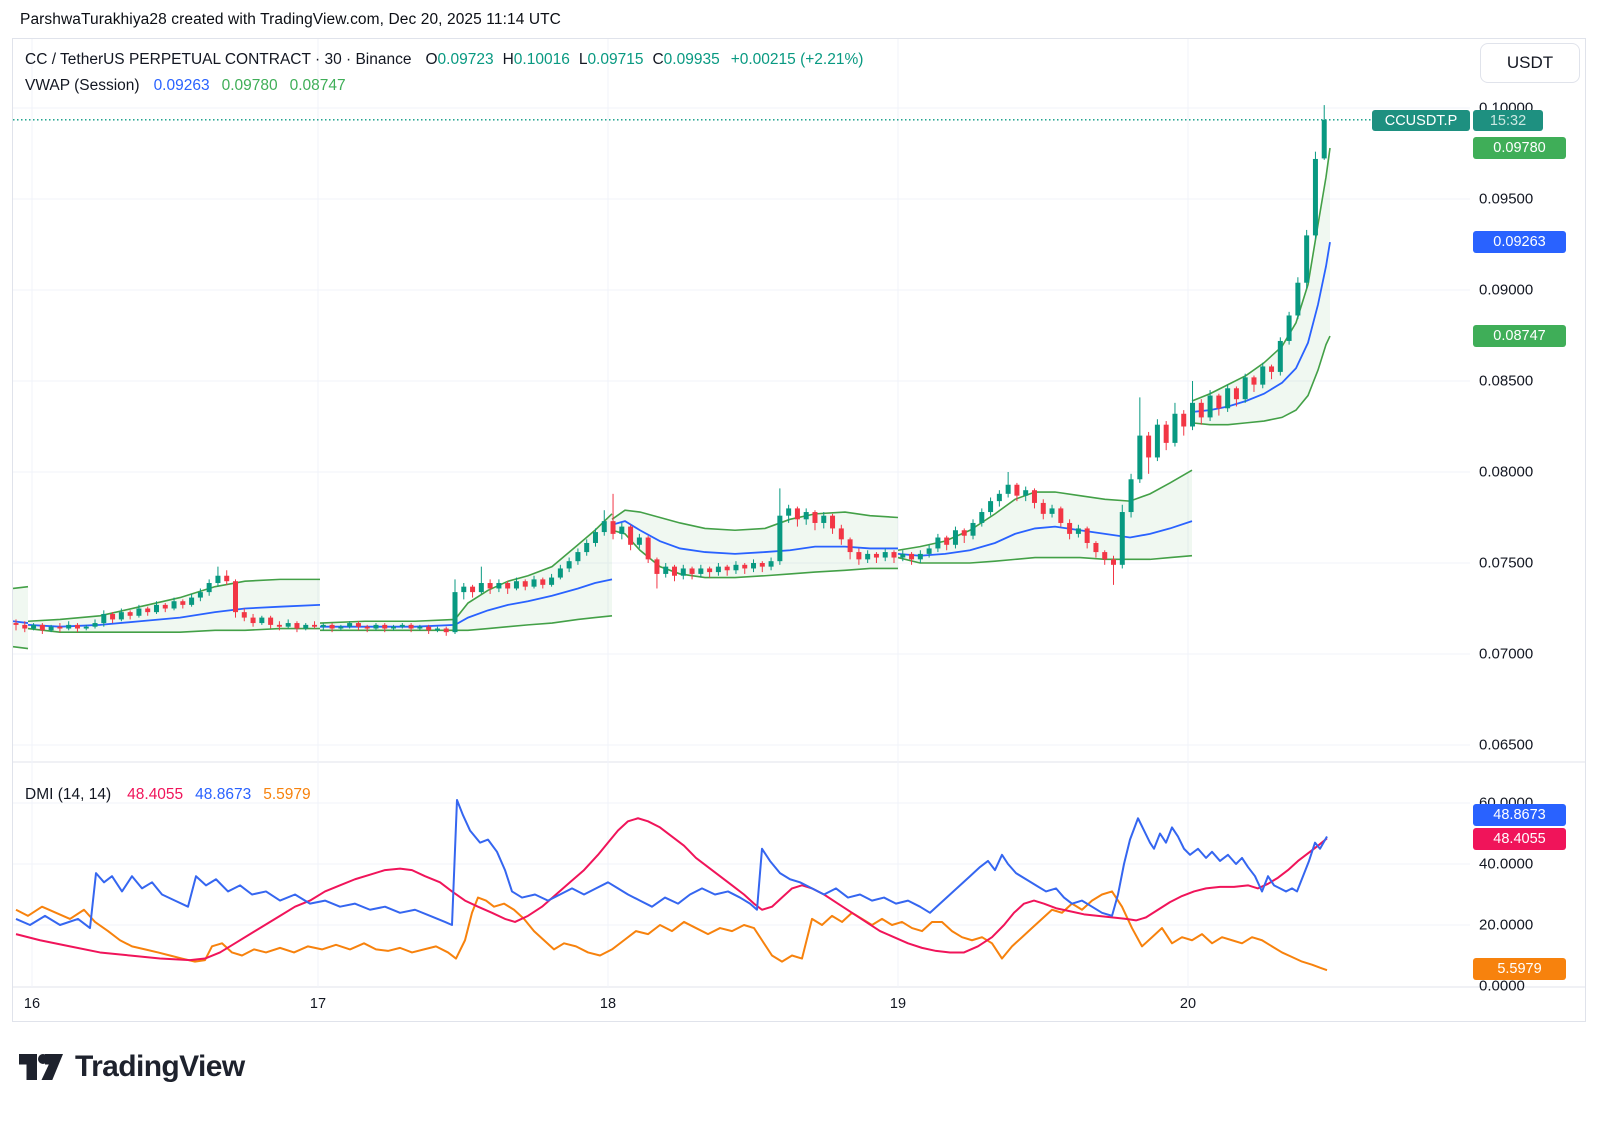  What do you see at coordinates (1519, 336) in the screenshot?
I see `vwap-lower-badge: 0.08747` at bounding box center [1519, 336].